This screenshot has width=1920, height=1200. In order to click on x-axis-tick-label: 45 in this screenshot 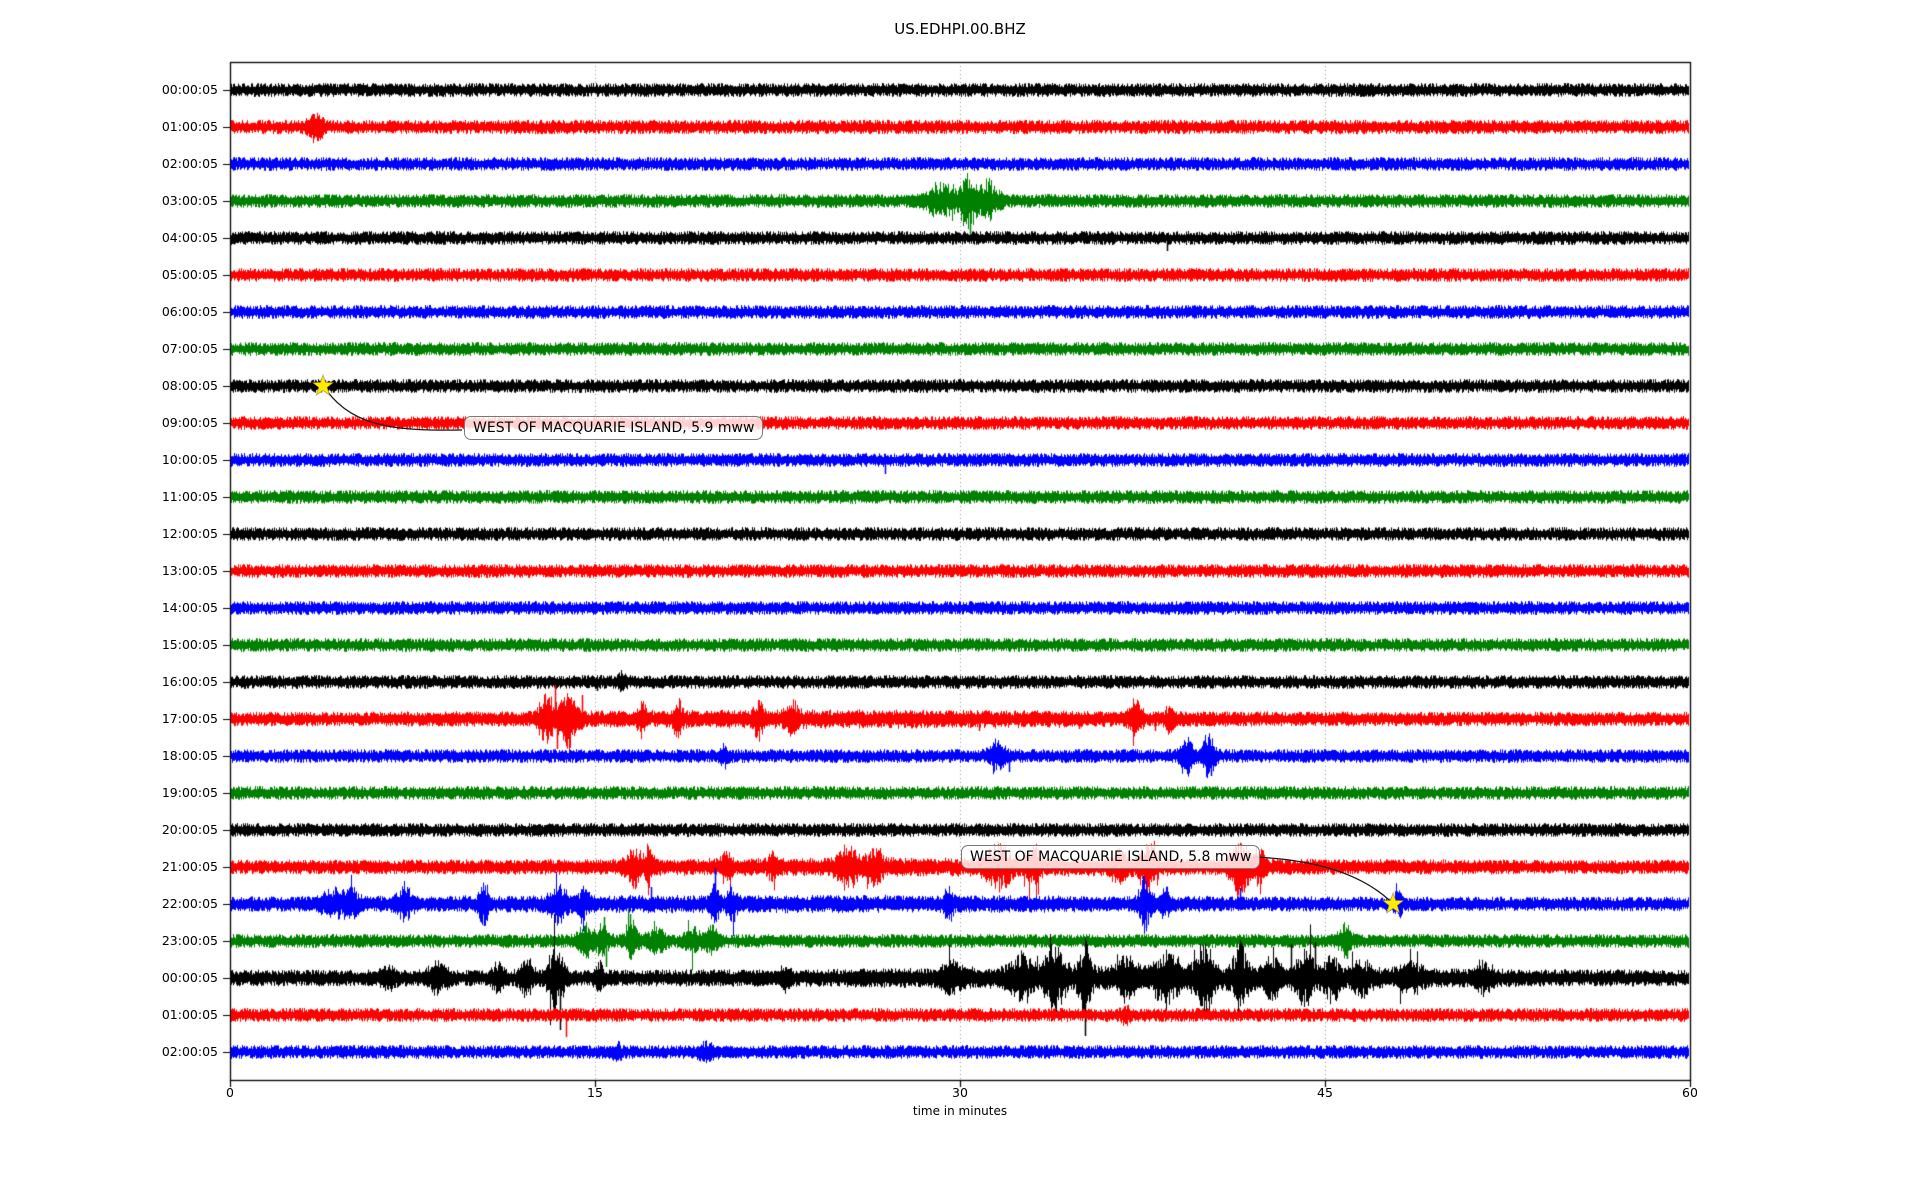, I will do `click(1325, 1092)`.